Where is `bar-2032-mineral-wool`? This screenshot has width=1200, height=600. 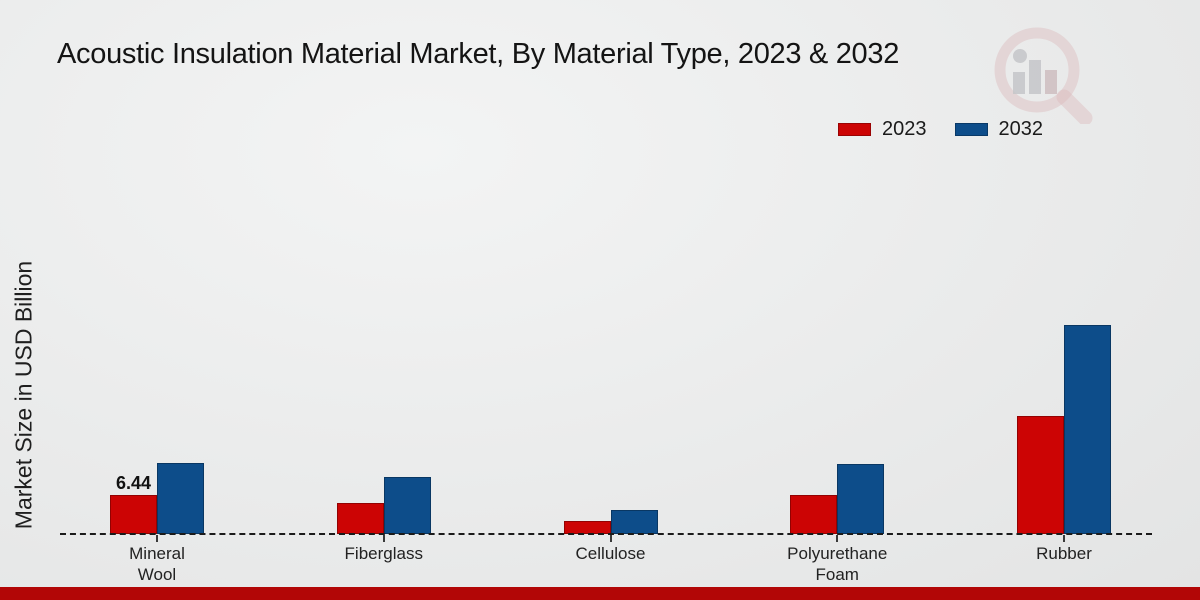
bar-2032-mineral-wool is located at coordinates (180, 498).